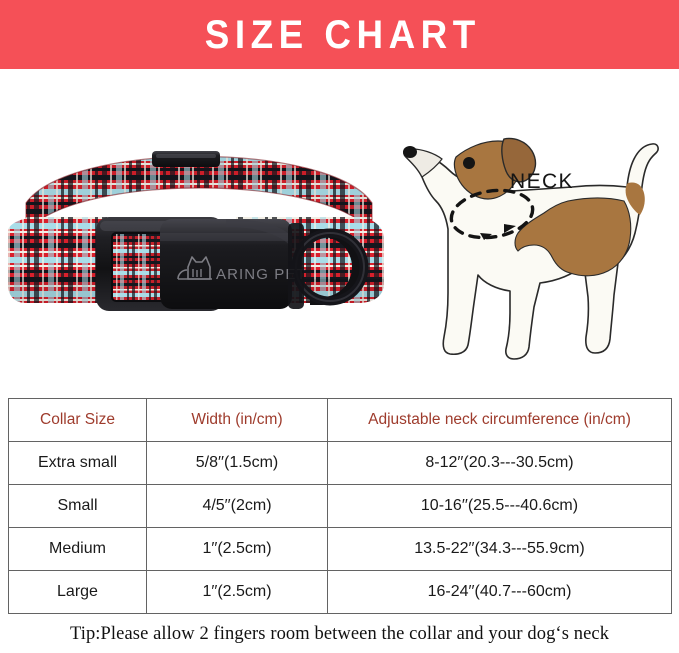 This screenshot has width=679, height=653. I want to click on cell-size: Medium, so click(77, 549).